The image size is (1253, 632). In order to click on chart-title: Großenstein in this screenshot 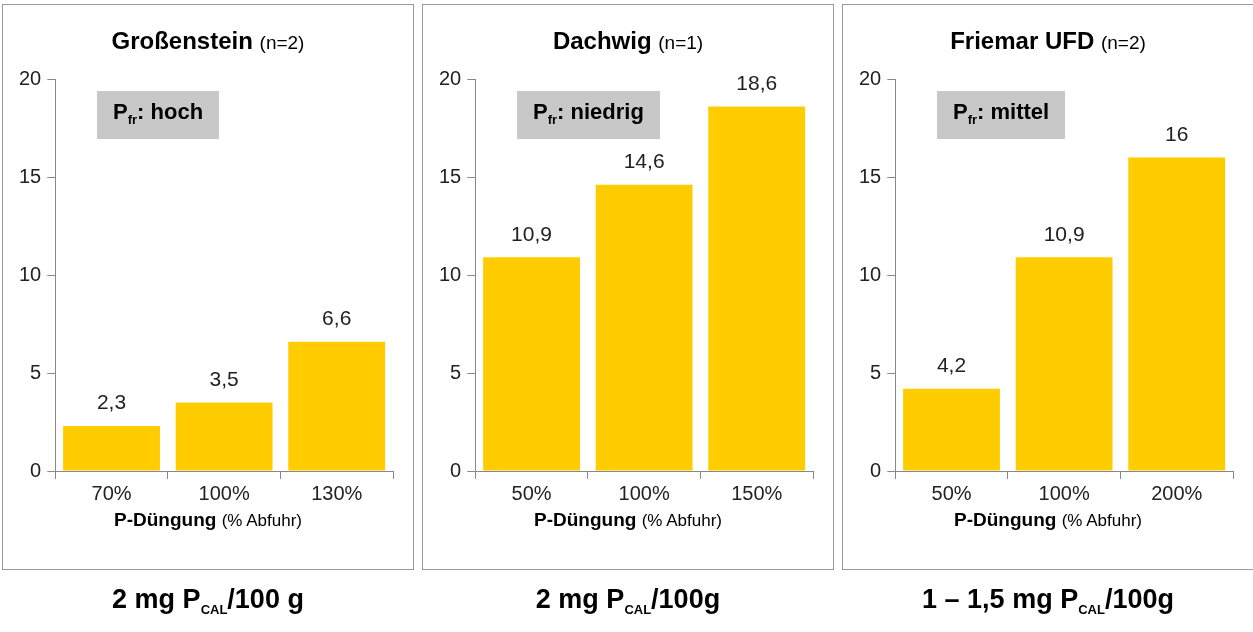, I will do `click(182, 40)`.